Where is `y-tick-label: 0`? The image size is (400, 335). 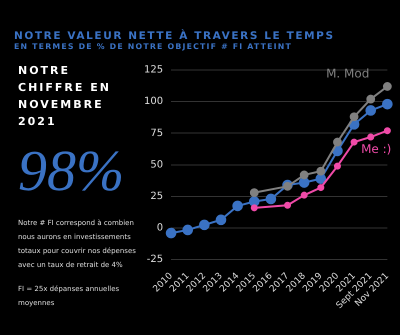 y-tick-label: 0 is located at coordinates (160, 228).